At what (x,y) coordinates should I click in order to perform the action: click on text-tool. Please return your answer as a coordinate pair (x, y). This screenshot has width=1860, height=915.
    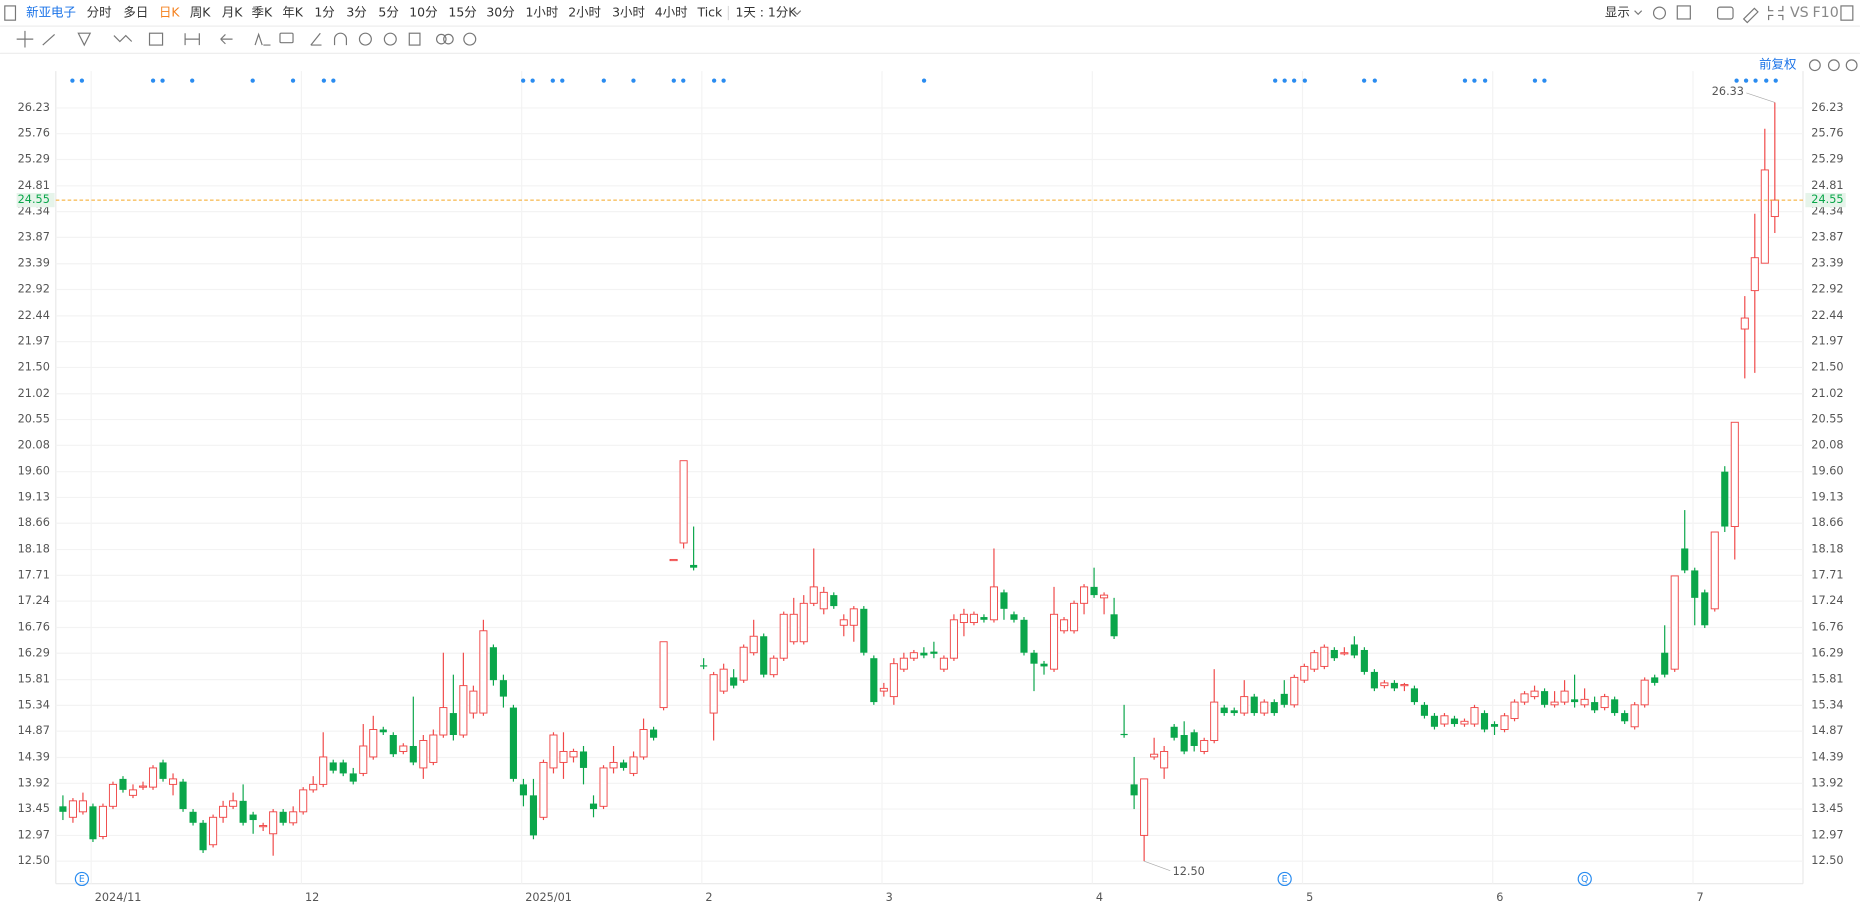
    Looking at the image, I should click on (262, 39).